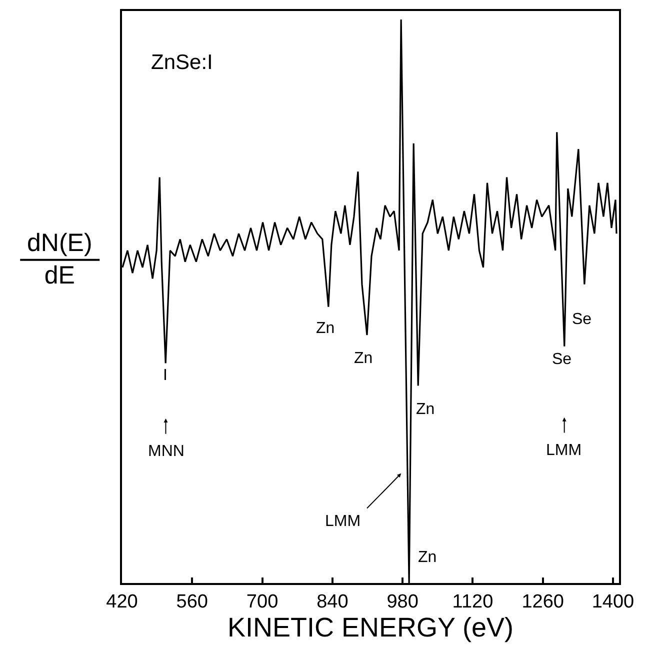  What do you see at coordinates (370, 627) in the screenshot?
I see `x-axis-title: KINETIC ENERGY (eV)` at bounding box center [370, 627].